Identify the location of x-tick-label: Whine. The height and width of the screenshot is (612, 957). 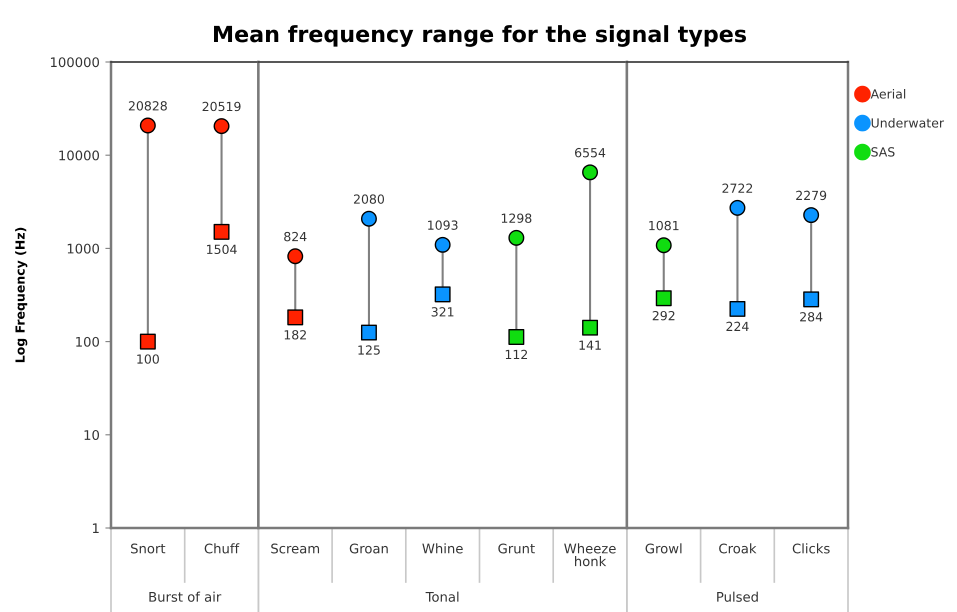
(442, 548).